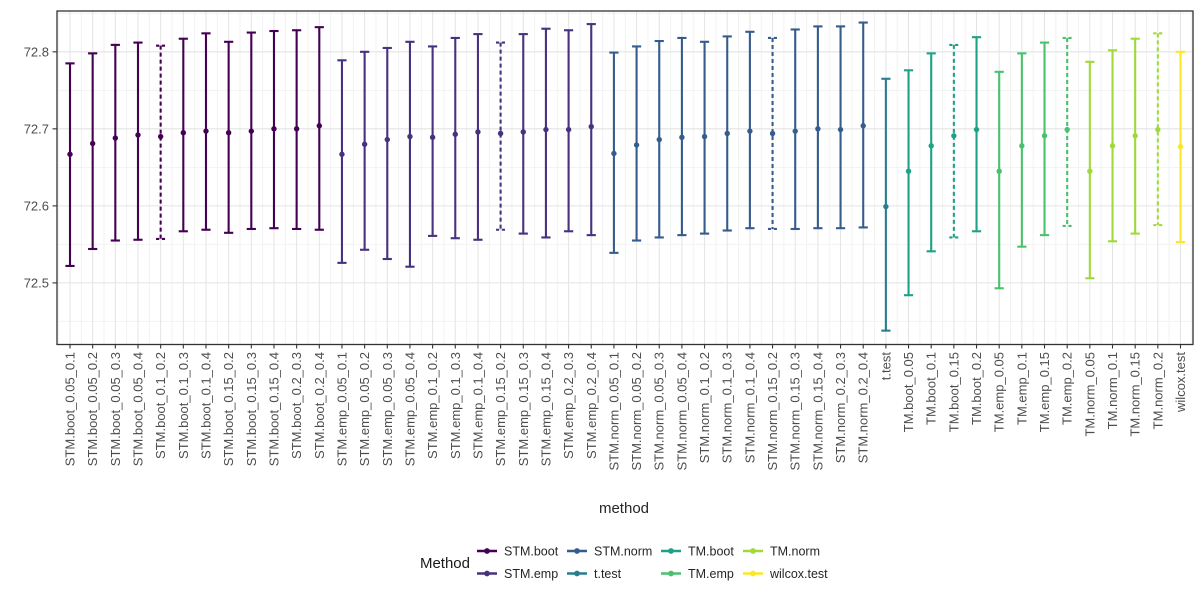 The height and width of the screenshot is (600, 1200). What do you see at coordinates (1067, 388) in the screenshot?
I see `x-tick-label: TM.emp_0.2` at bounding box center [1067, 388].